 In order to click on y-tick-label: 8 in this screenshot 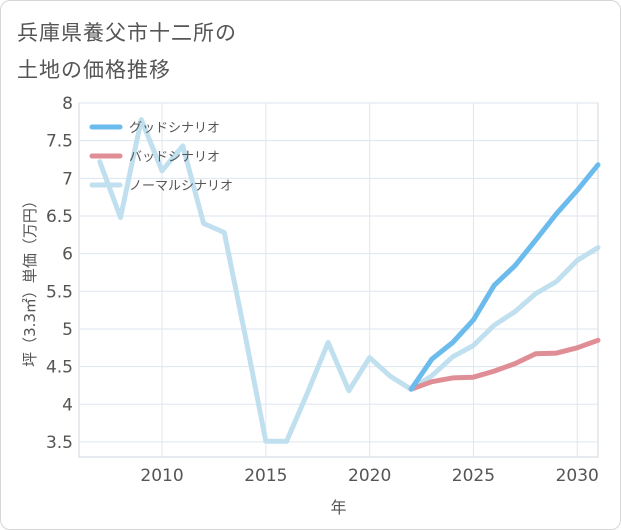, I will do `click(67, 104)`.